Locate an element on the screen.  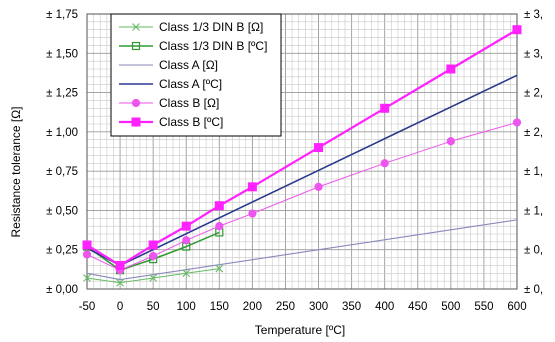
legend-item: Class A [ºC] is located at coordinates (170, 84).